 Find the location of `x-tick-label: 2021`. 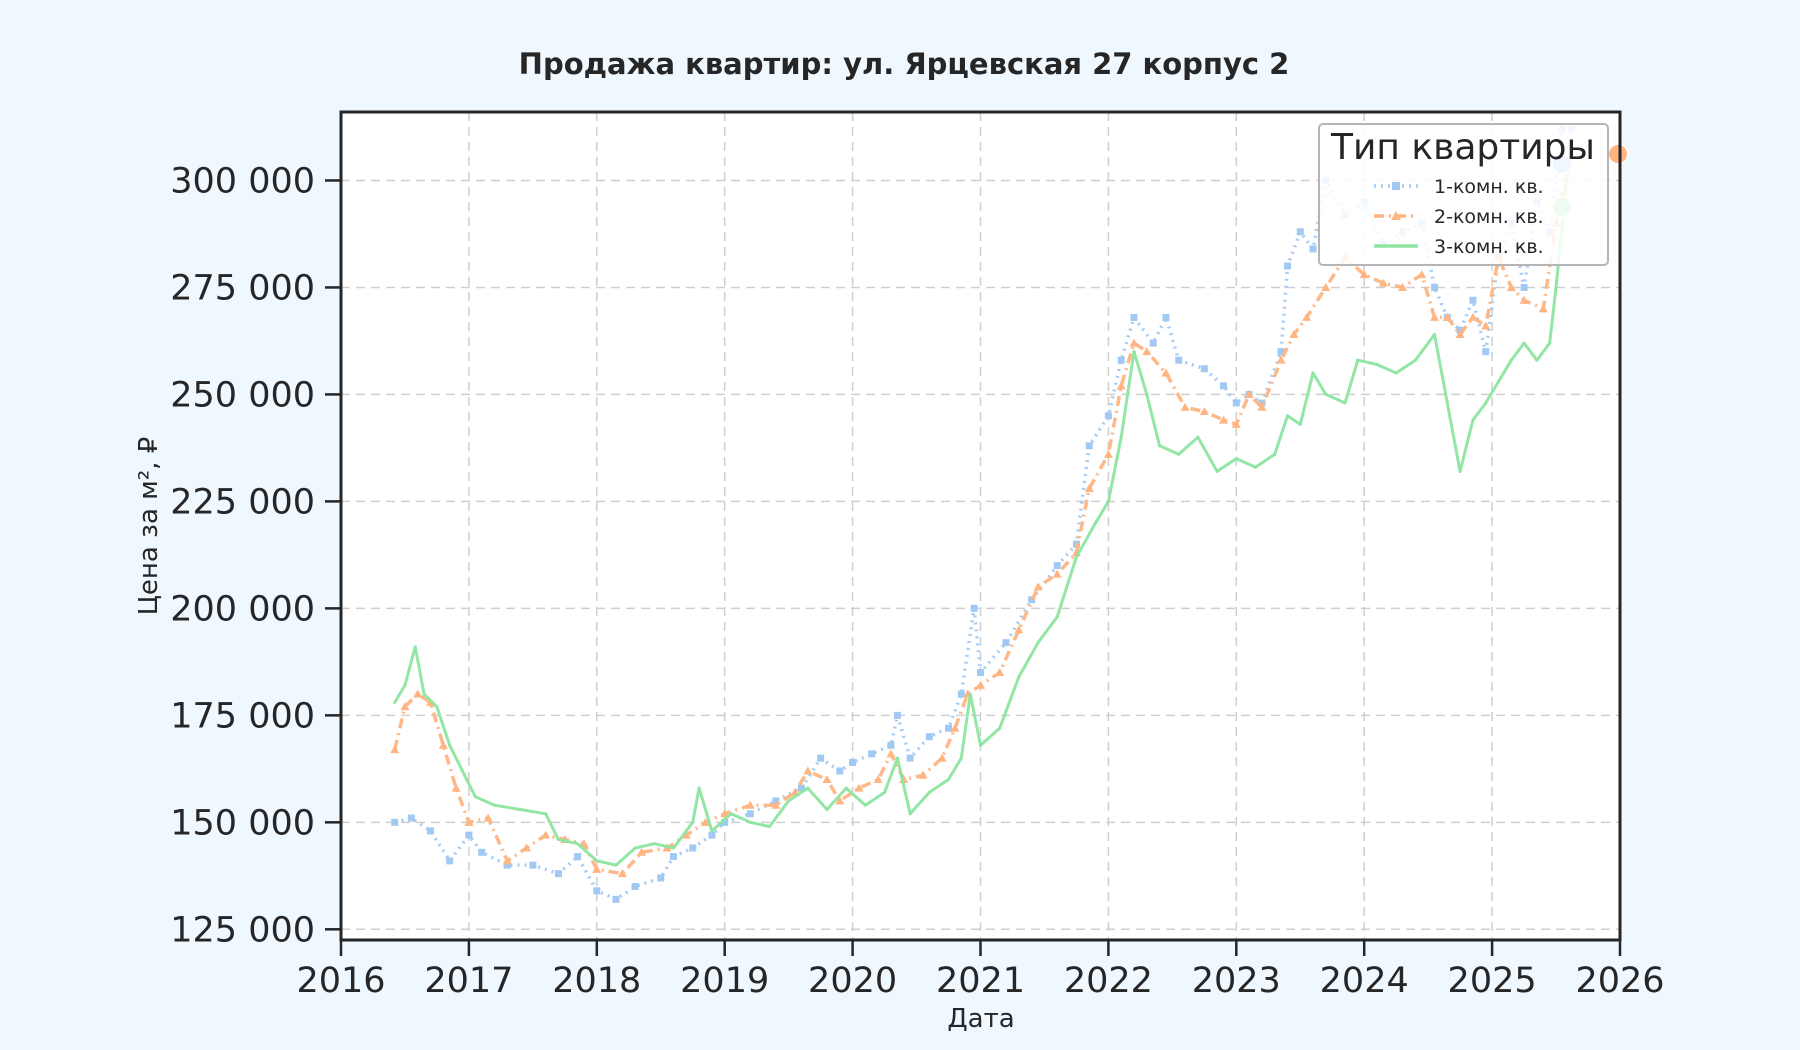

x-tick-label: 2021 is located at coordinates (980, 981).